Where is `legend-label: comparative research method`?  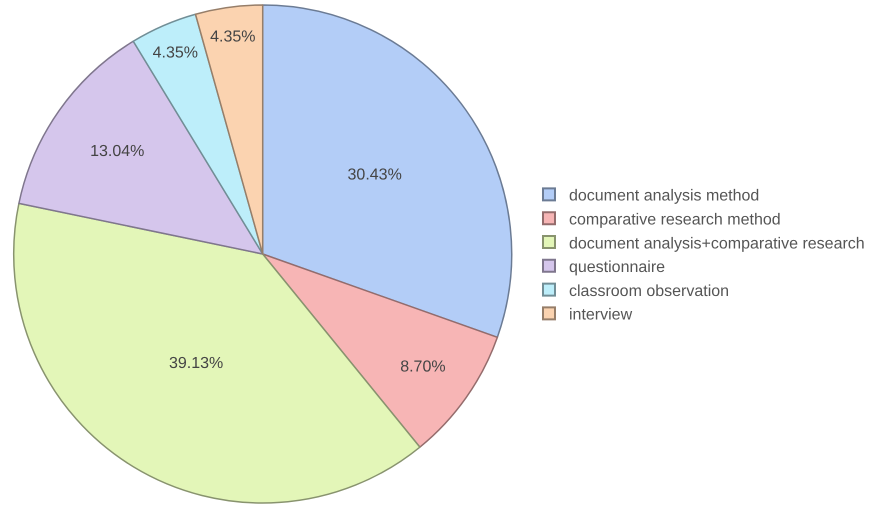
legend-label: comparative research method is located at coordinates (674, 219).